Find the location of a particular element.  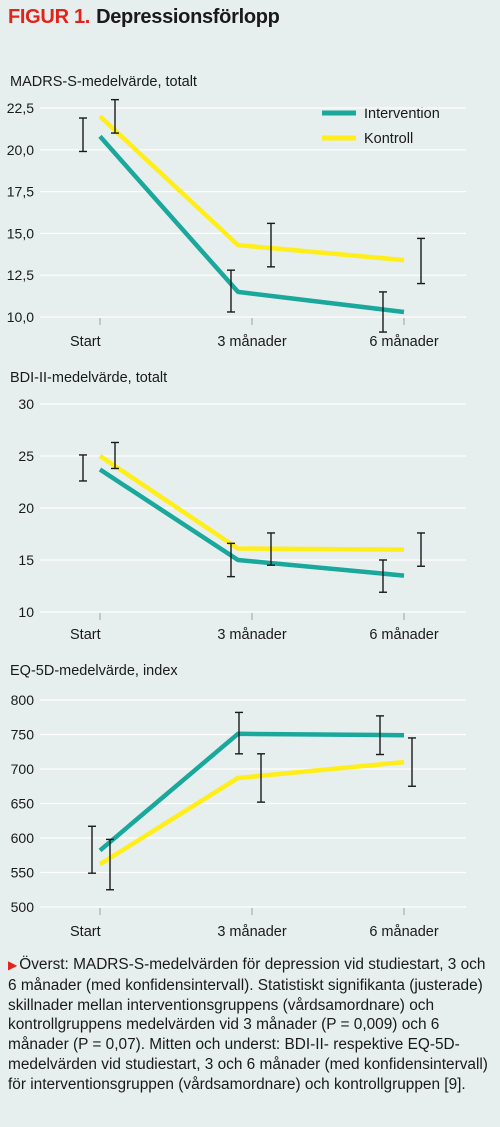

figure-title: FIGUR 1. Depressionsförlopp is located at coordinates (144, 17).